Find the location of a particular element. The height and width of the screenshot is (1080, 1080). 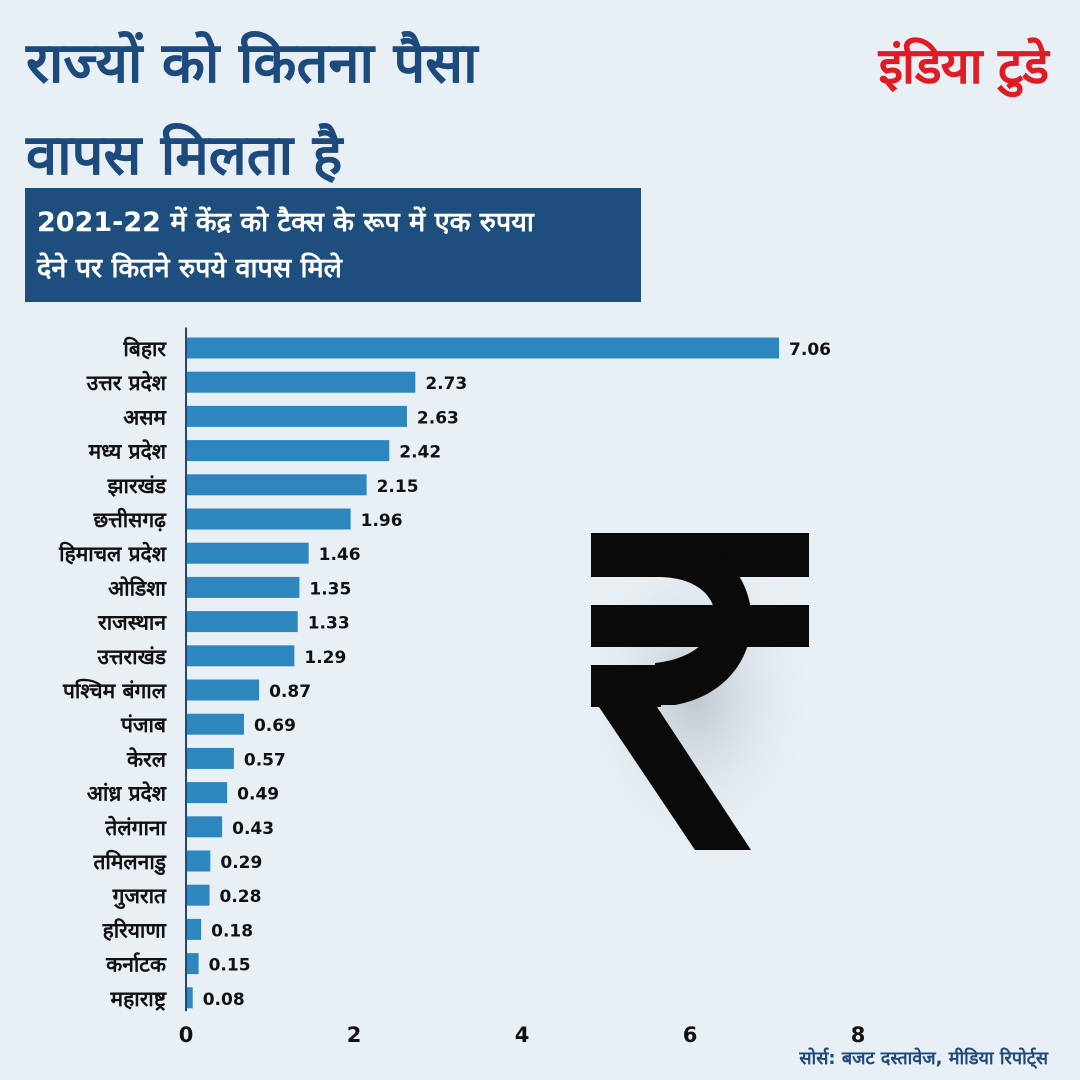

value-label: 0.49 is located at coordinates (258, 795).